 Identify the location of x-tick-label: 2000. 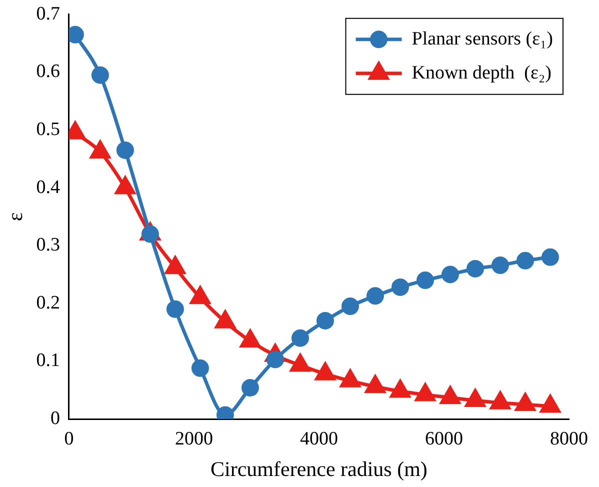
(193, 439).